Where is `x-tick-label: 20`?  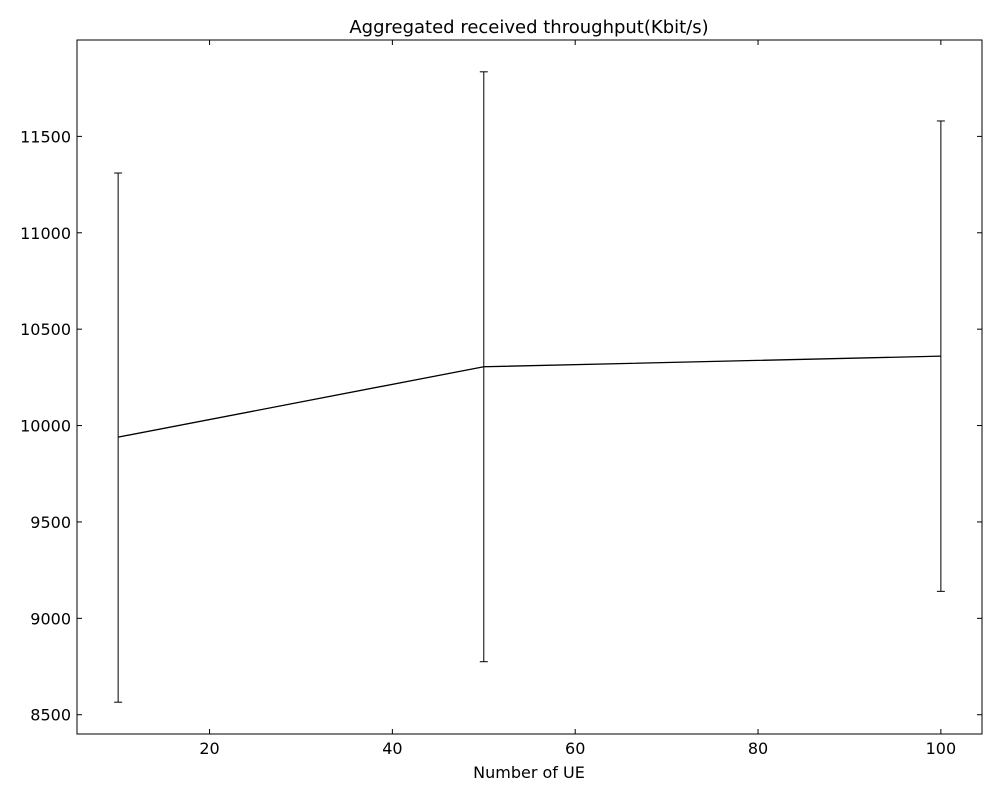
x-tick-label: 20 is located at coordinates (209, 748).